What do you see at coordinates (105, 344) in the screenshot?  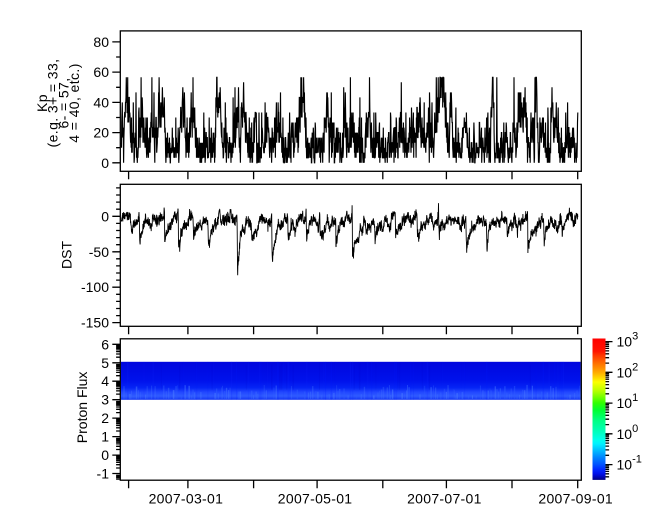 I see `svg-text: 6` at bounding box center [105, 344].